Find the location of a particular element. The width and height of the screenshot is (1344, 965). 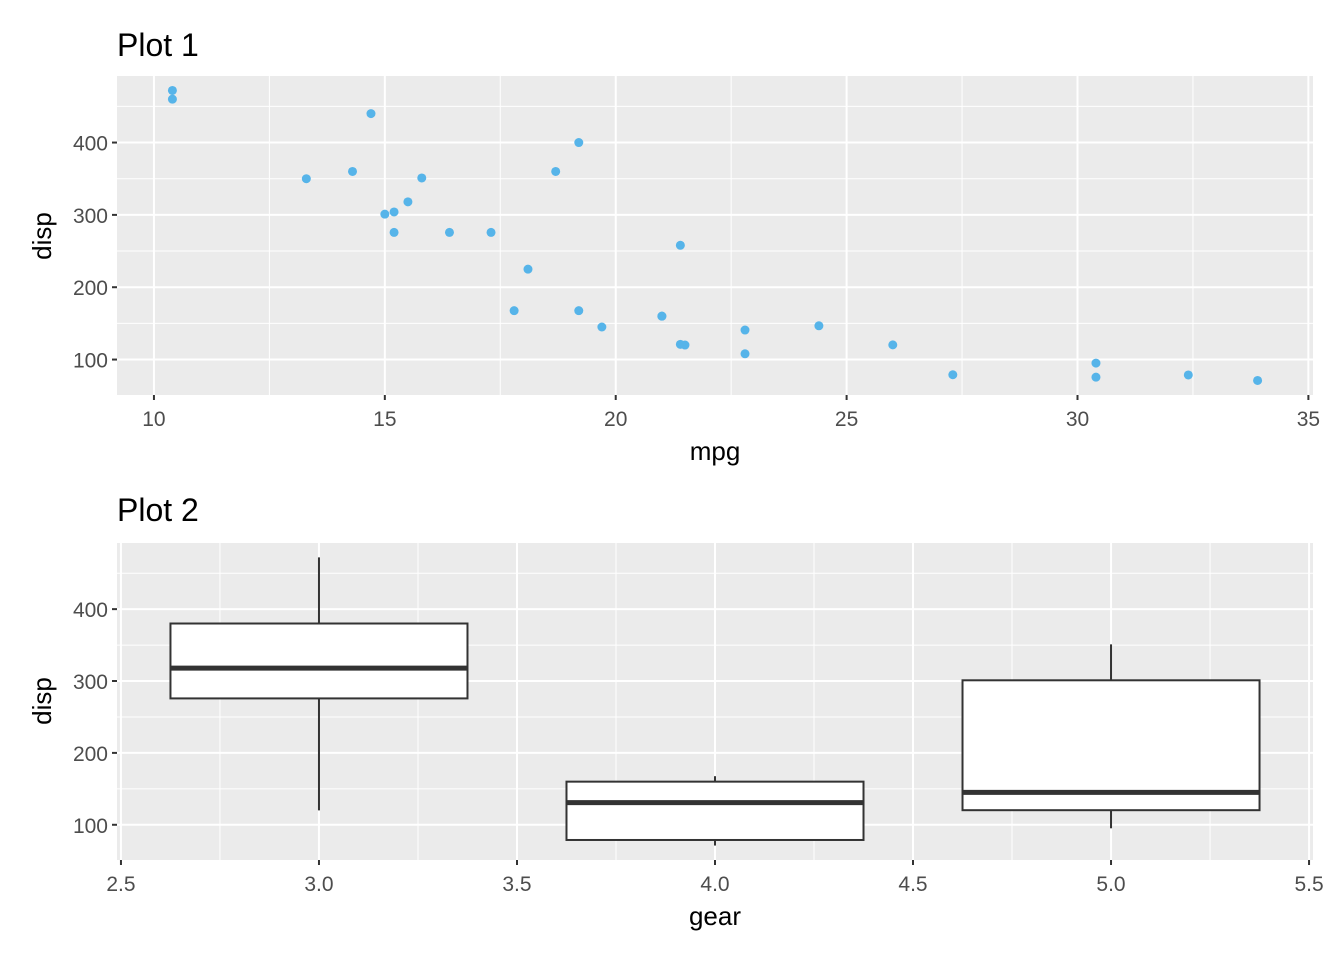

x-tick-label: 35 is located at coordinates (1308, 419).